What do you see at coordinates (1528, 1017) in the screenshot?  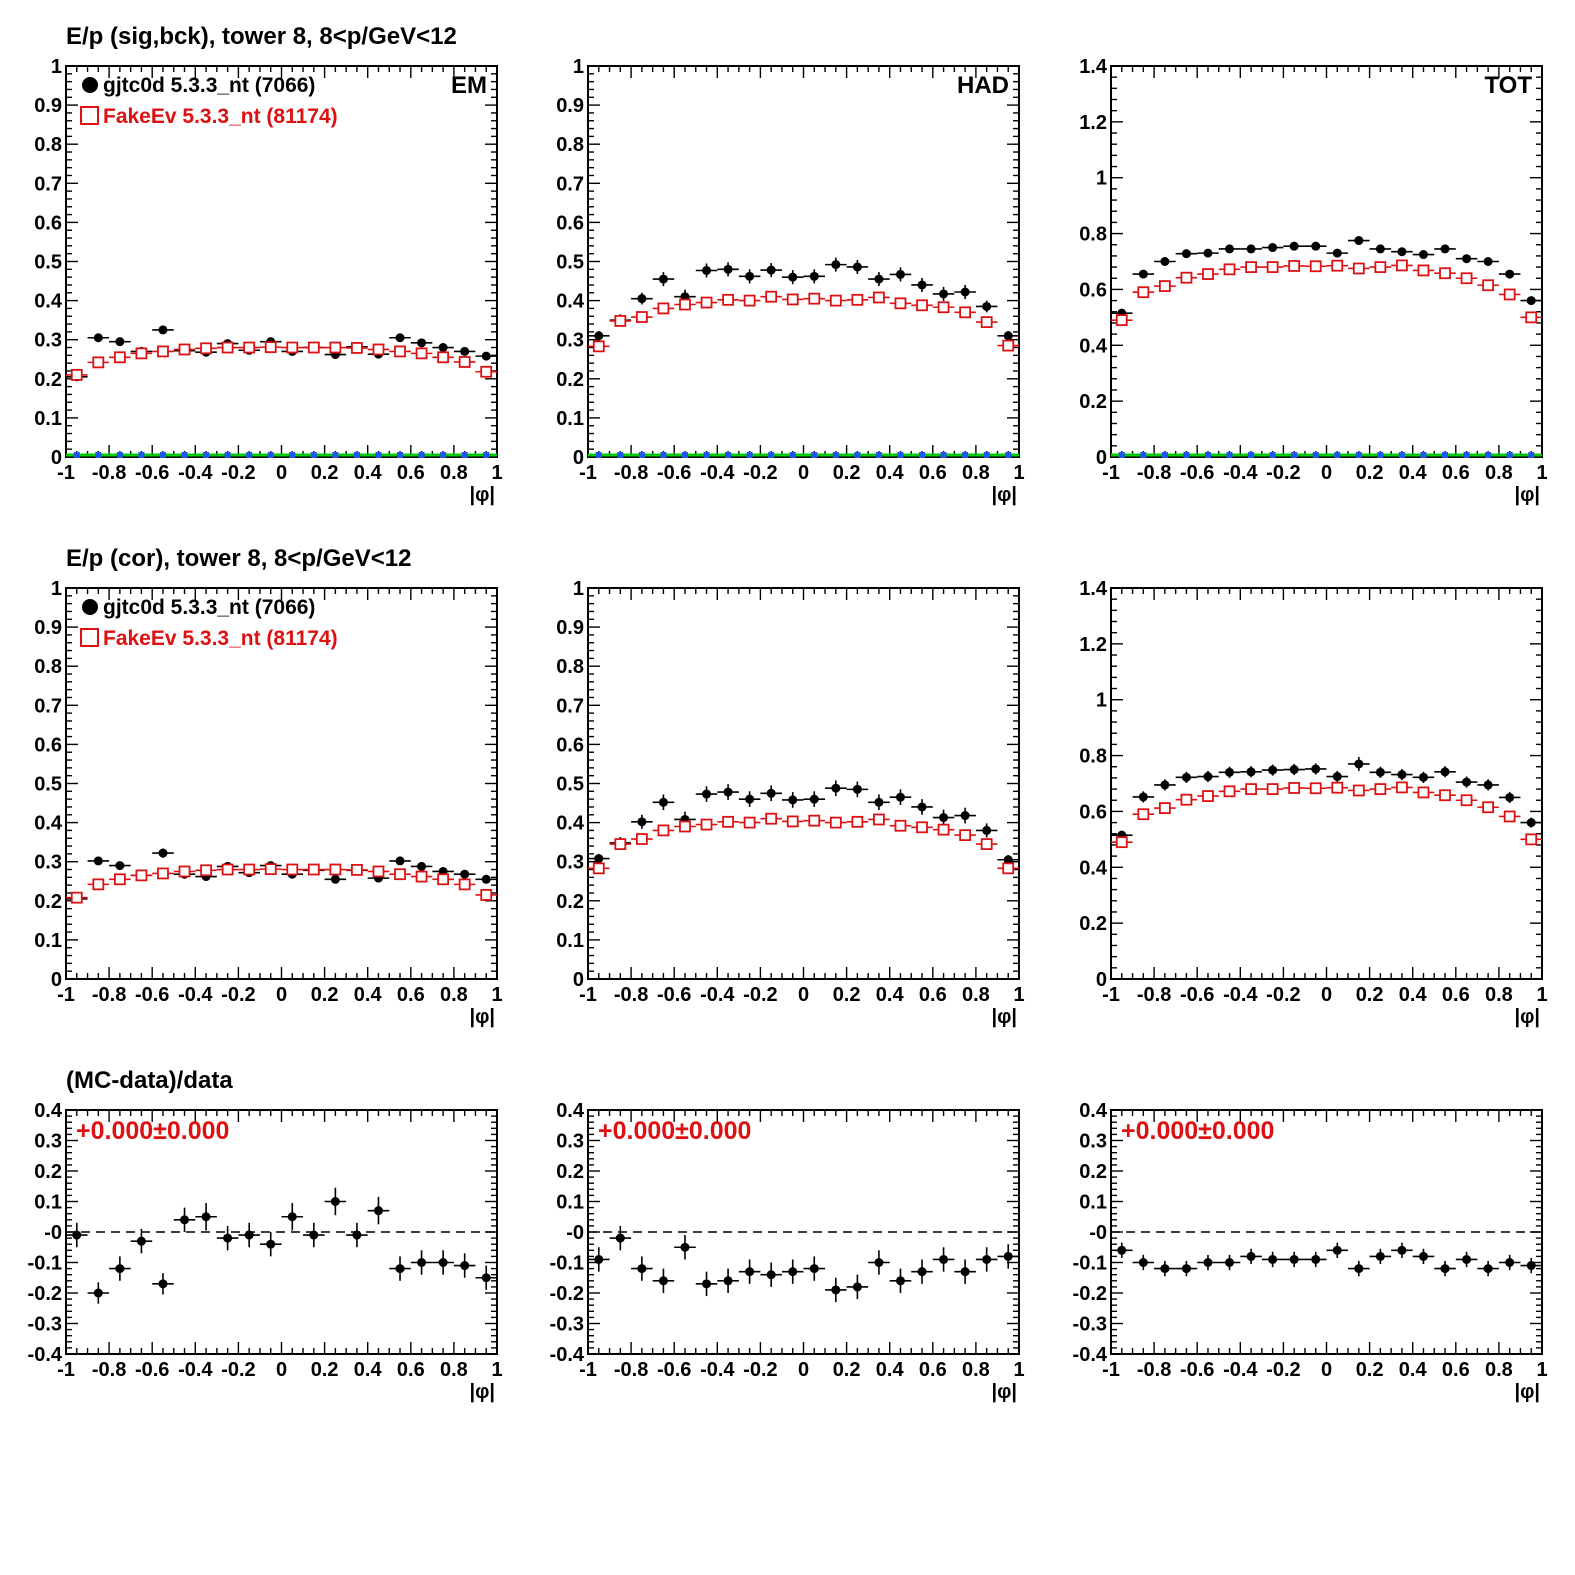 I see `x-axis-label: |φ|` at bounding box center [1528, 1017].